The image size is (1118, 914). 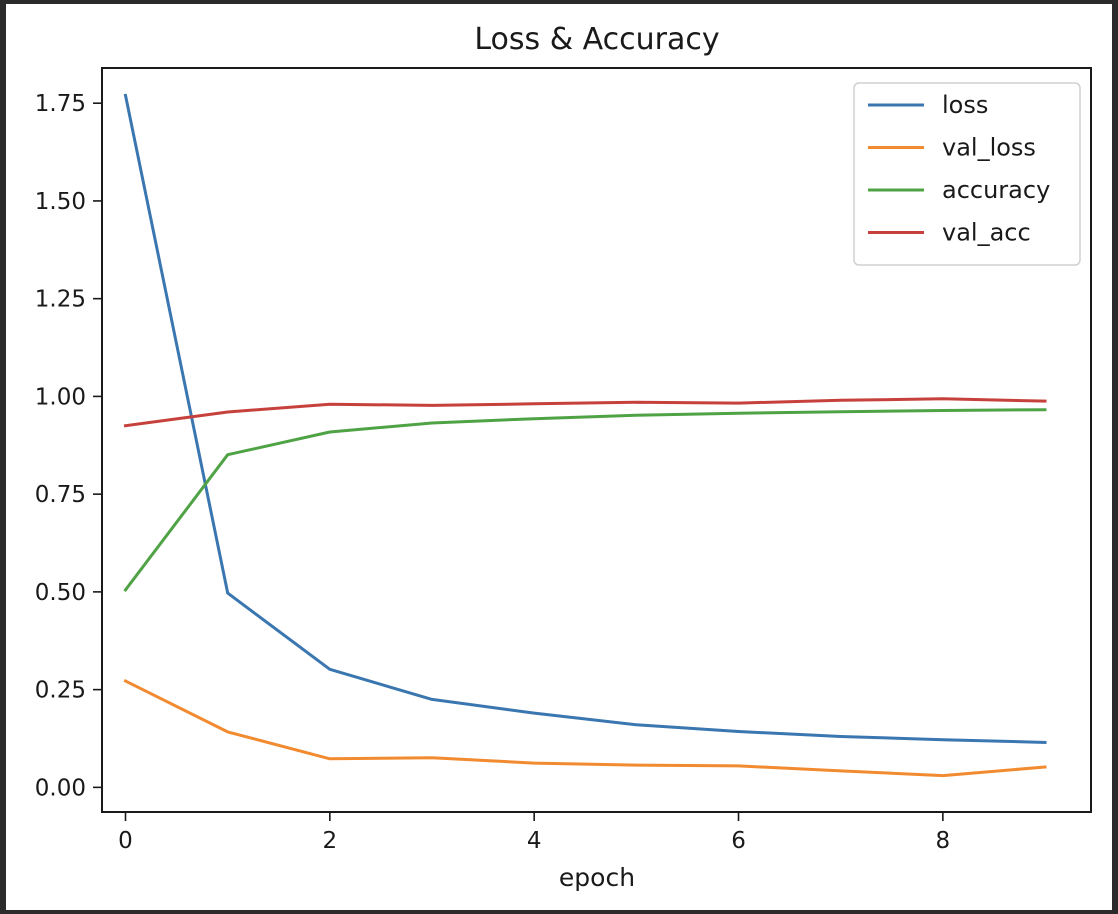 What do you see at coordinates (989, 148) in the screenshot?
I see `legend-entry-label: val_loss` at bounding box center [989, 148].